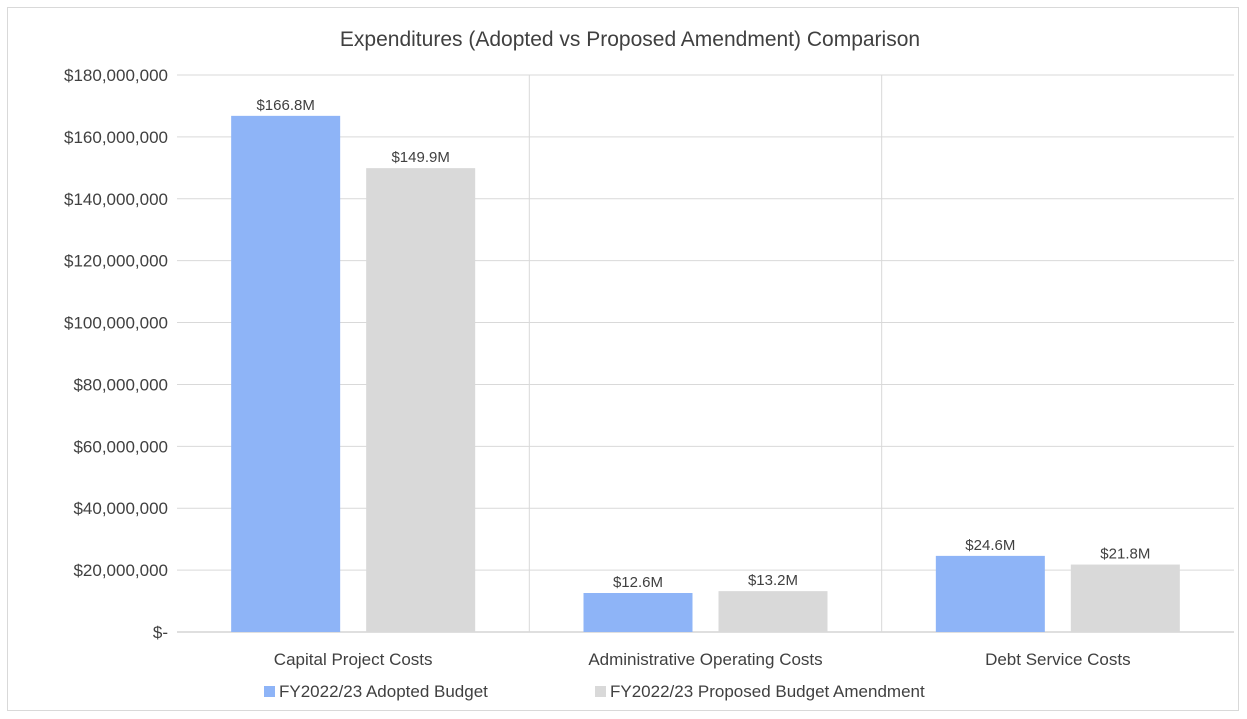 This screenshot has width=1247, height=719. Describe the element at coordinates (116, 199) in the screenshot. I see `y-tick-label: $140,000,000` at that location.